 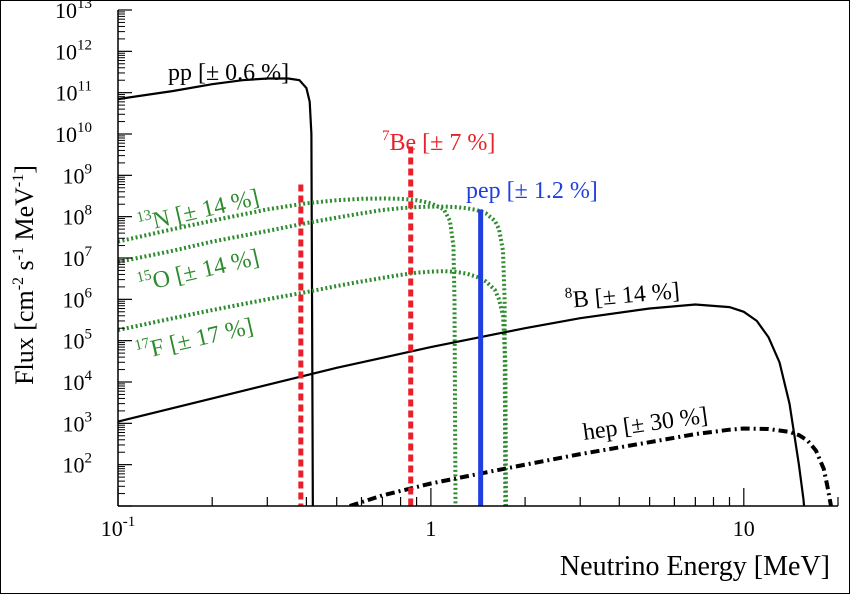 What do you see at coordinates (118, 527) in the screenshot?
I see `x-tick-label: 10-1` at bounding box center [118, 527].